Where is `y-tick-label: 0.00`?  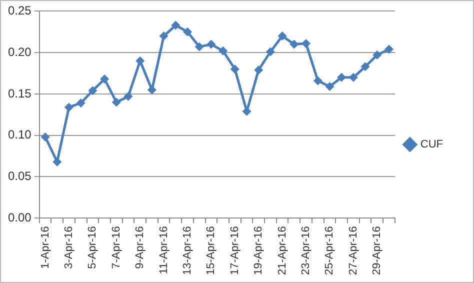
y-tick-label: 0.00 is located at coordinates (20, 217).